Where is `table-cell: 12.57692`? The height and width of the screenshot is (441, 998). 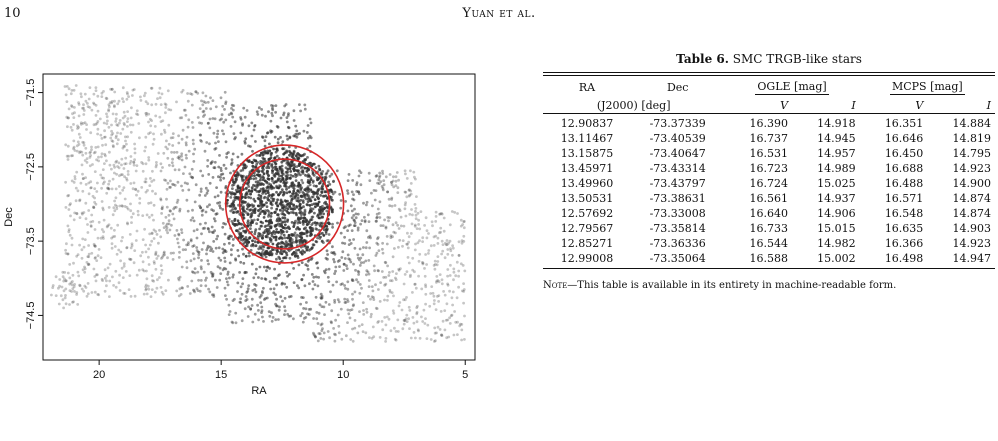 table-cell: 12.57692 is located at coordinates (587, 213).